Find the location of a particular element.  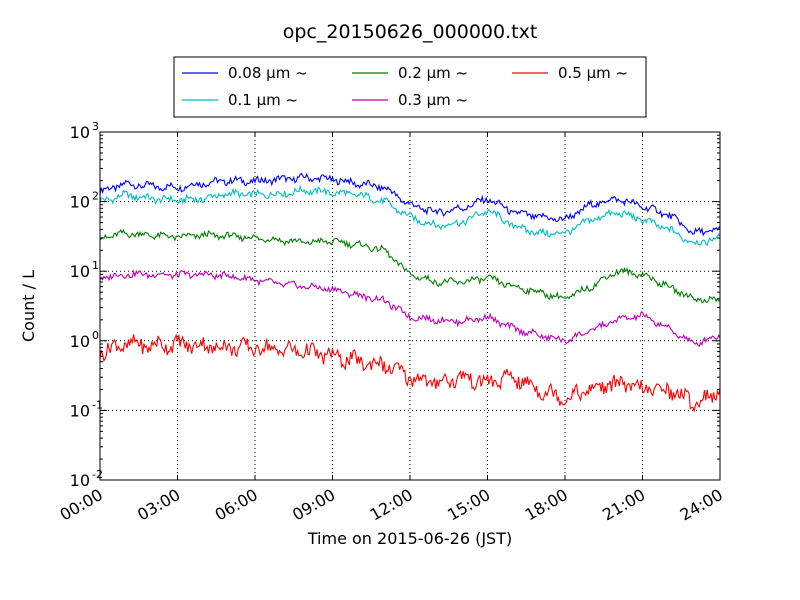

y-tick-exponent: 2 is located at coordinates (95, 196).